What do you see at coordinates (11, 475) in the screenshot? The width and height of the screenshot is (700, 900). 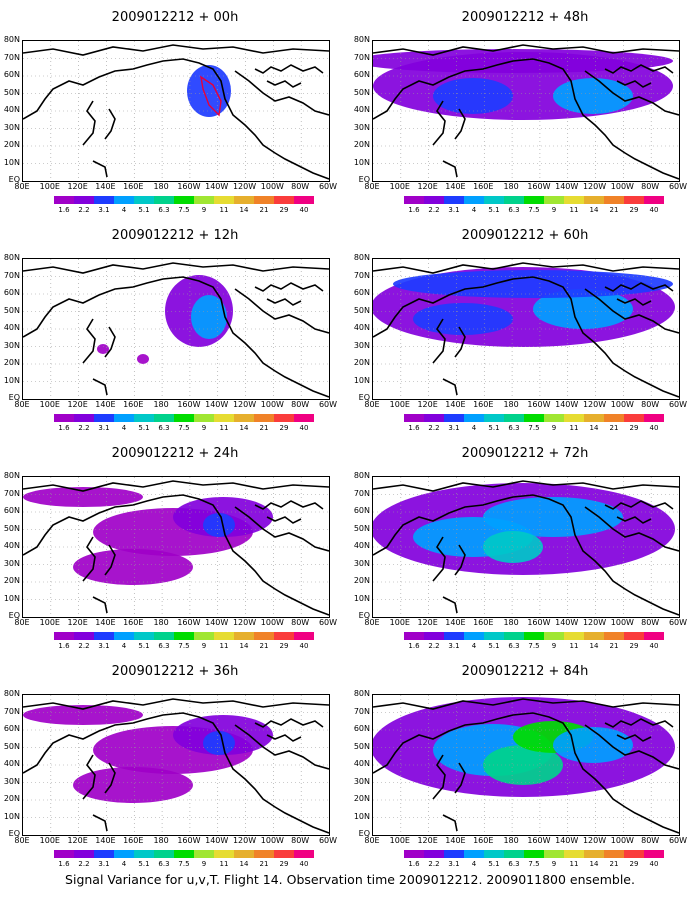 I see `latitude-label: 80N` at bounding box center [11, 475].